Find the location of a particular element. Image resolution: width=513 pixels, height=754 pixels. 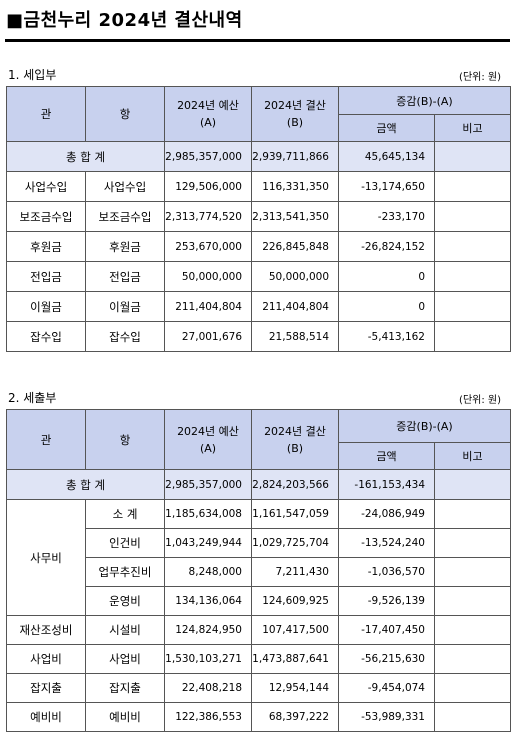

expense-diff: -9,454,074 is located at coordinates (386, 688).